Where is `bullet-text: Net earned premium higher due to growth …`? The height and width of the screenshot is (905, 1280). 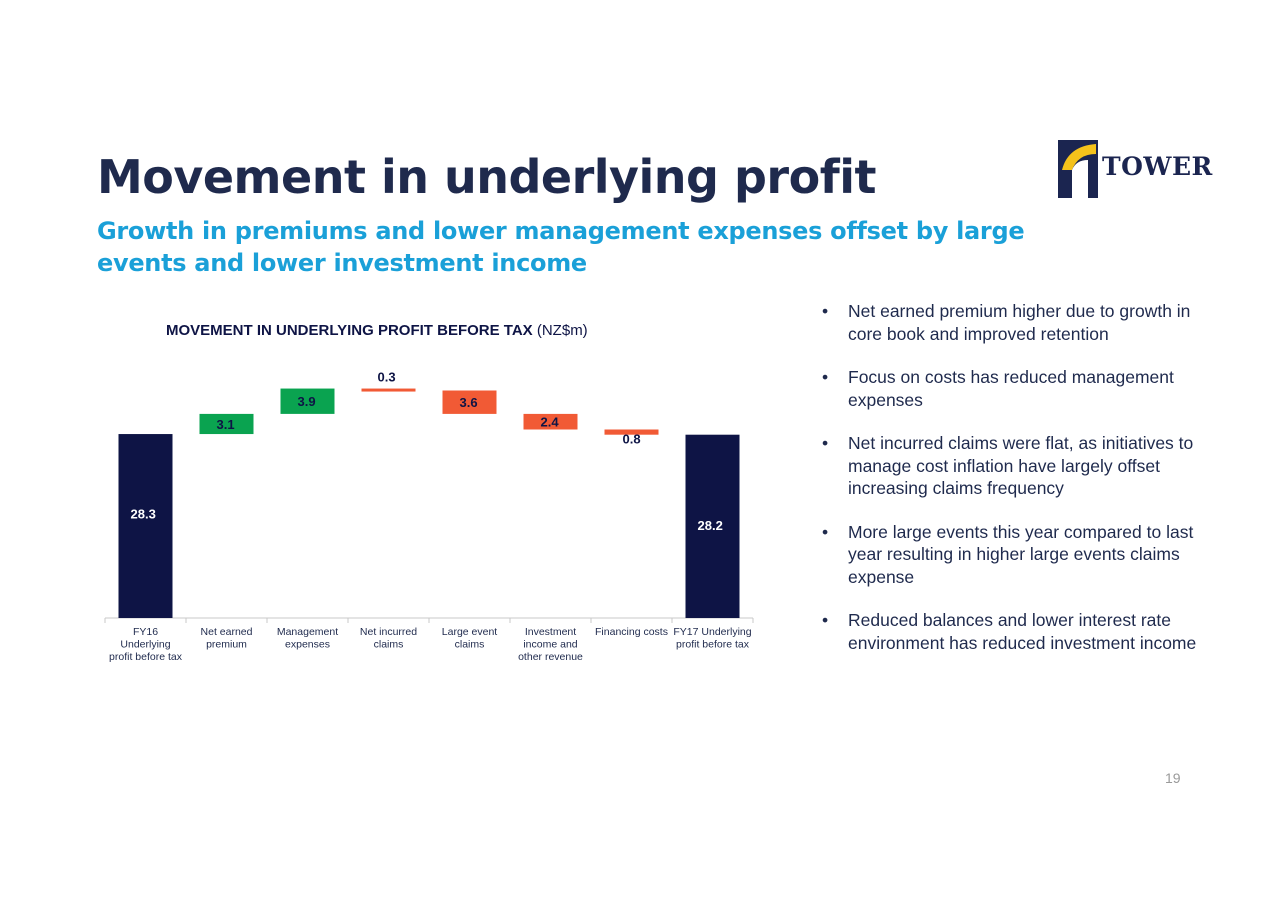 bullet-text: Net earned premium higher due to growth … is located at coordinates (1019, 322).